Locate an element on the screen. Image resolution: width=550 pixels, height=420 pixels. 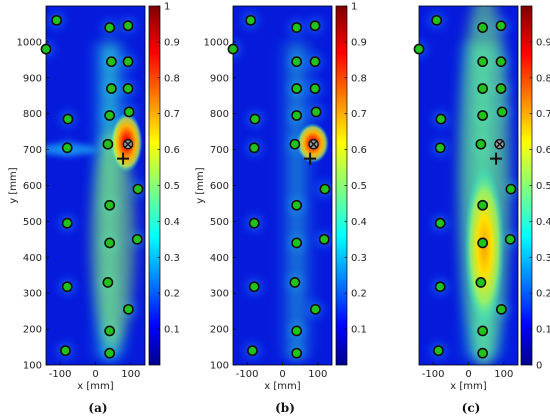
panel-caption: (c) is located at coordinates (471, 408).